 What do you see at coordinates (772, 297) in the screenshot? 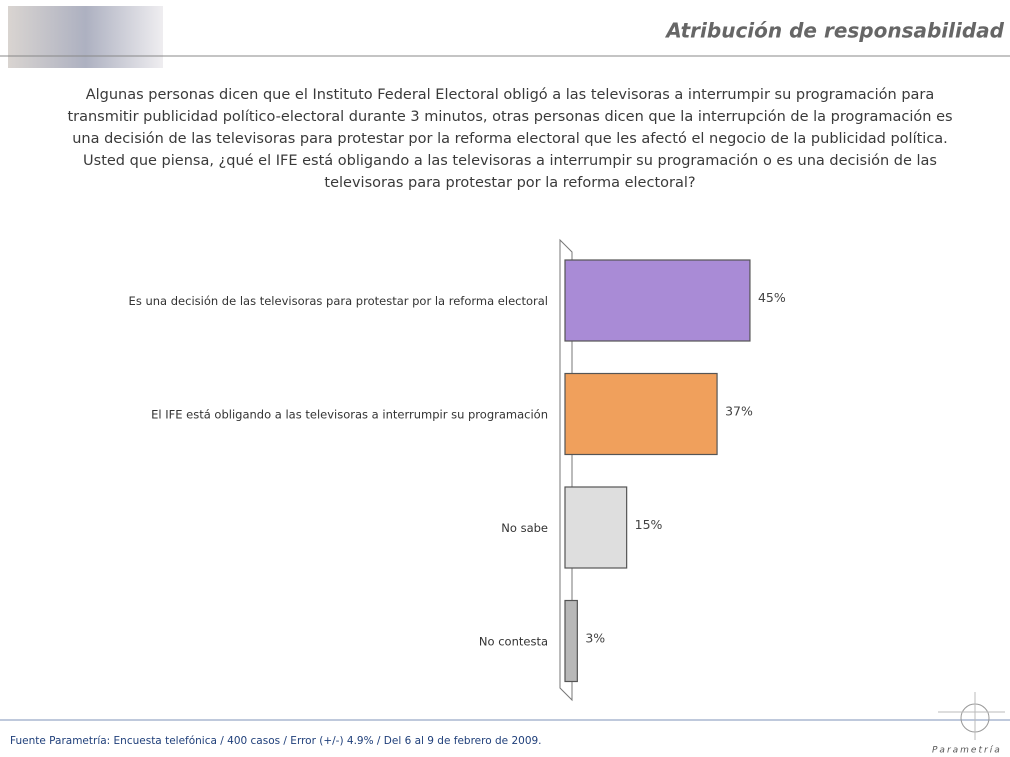
I see `value-label: 45%` at bounding box center [772, 297].